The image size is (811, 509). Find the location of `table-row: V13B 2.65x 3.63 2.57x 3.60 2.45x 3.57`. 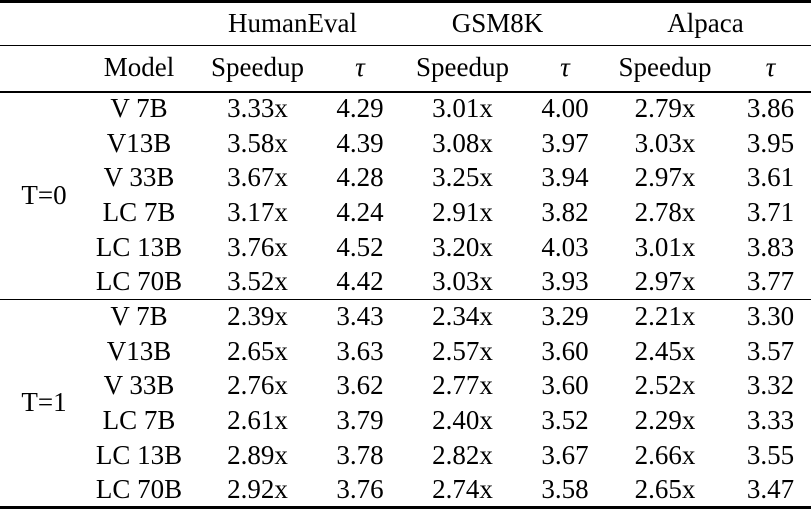

table-row: V13B 2.65x 3.63 2.57x 3.60 2.45x 3.57 is located at coordinates (405, 351).